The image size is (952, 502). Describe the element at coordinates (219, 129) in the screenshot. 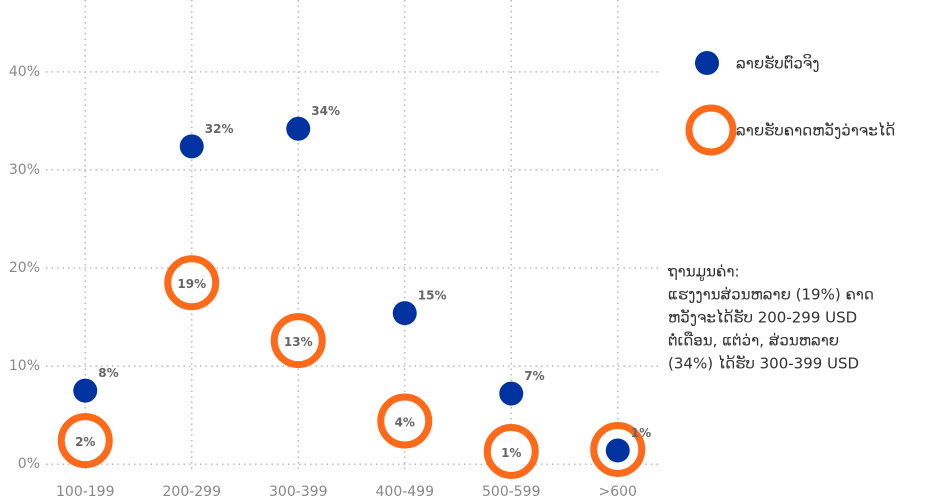

I see `value-label: 32%` at that location.